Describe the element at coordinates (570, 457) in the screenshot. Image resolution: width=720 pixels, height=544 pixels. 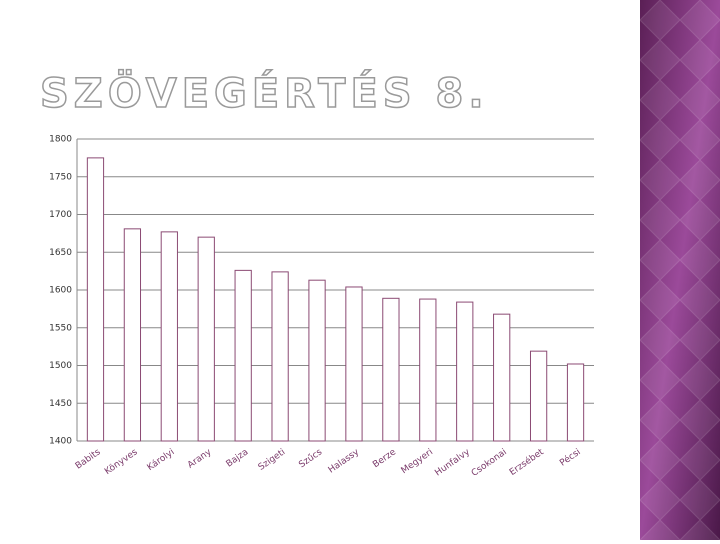
I see `x-tick-label: Pécsi` at that location.